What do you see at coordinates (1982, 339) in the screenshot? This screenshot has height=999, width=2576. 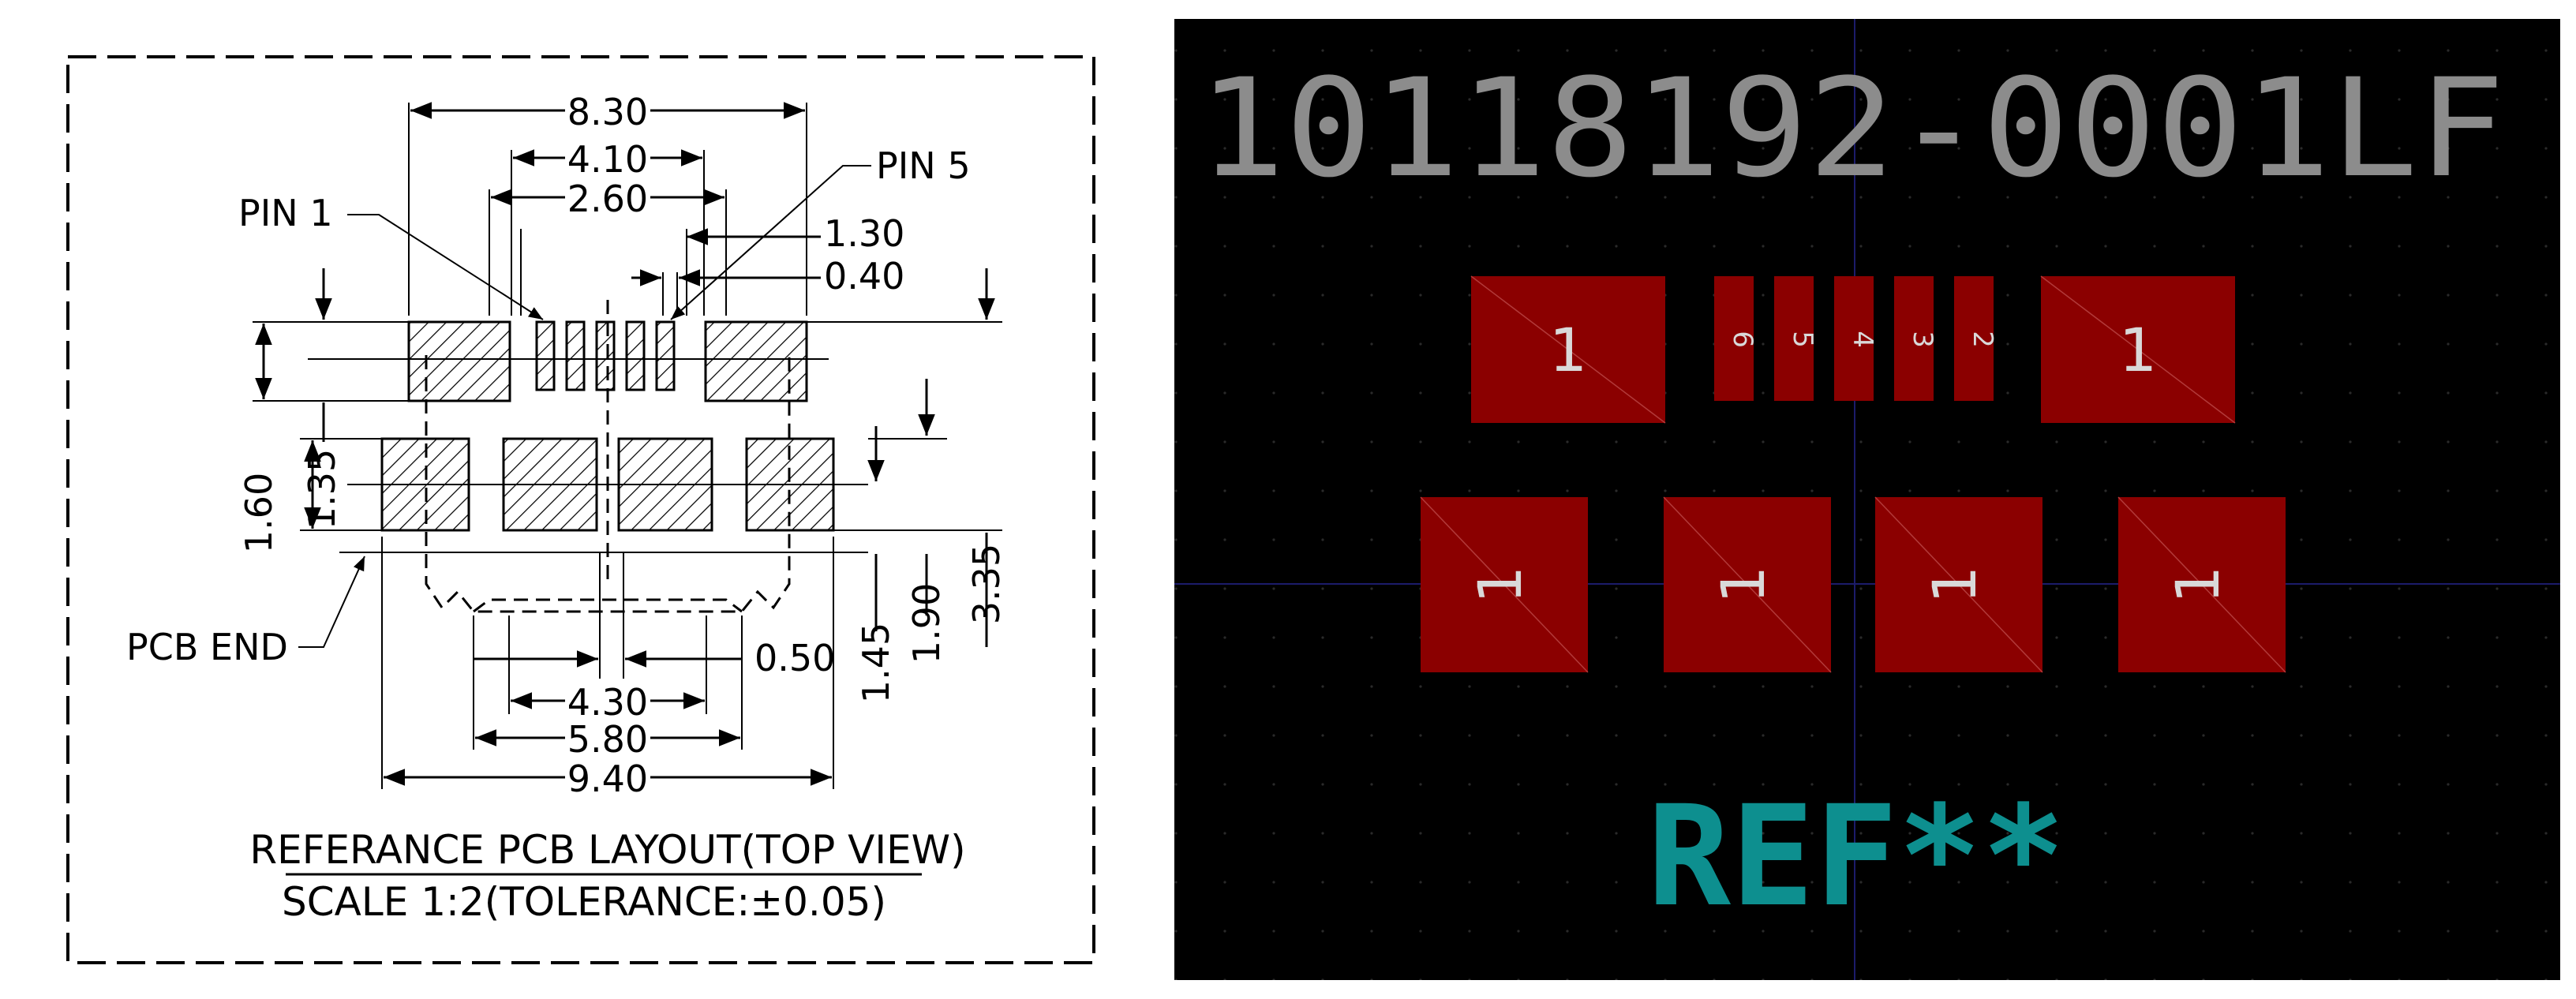 I see `pad-2-number: 2` at bounding box center [1982, 339].